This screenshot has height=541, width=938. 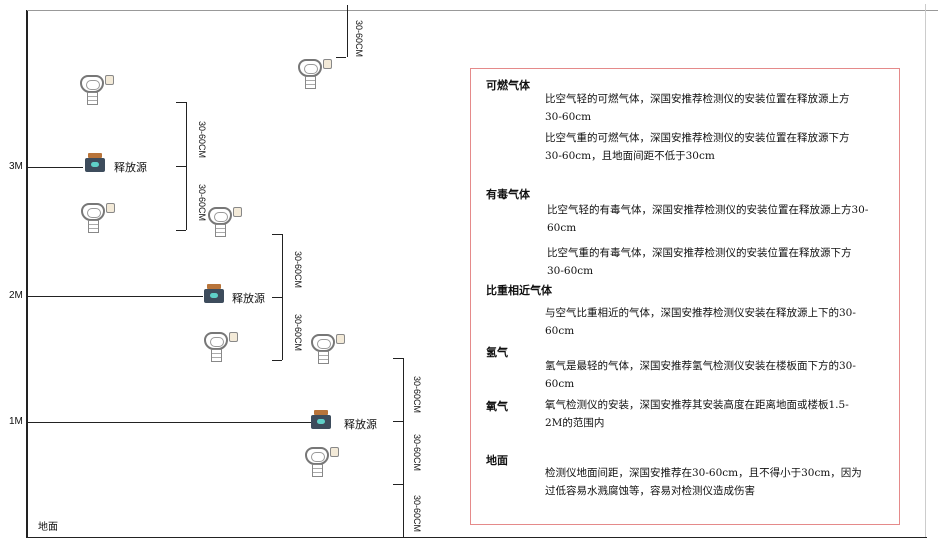 What do you see at coordinates (508, 194) in the screenshot?
I see `toxic-gas-heading: 有毒气体` at bounding box center [508, 194].